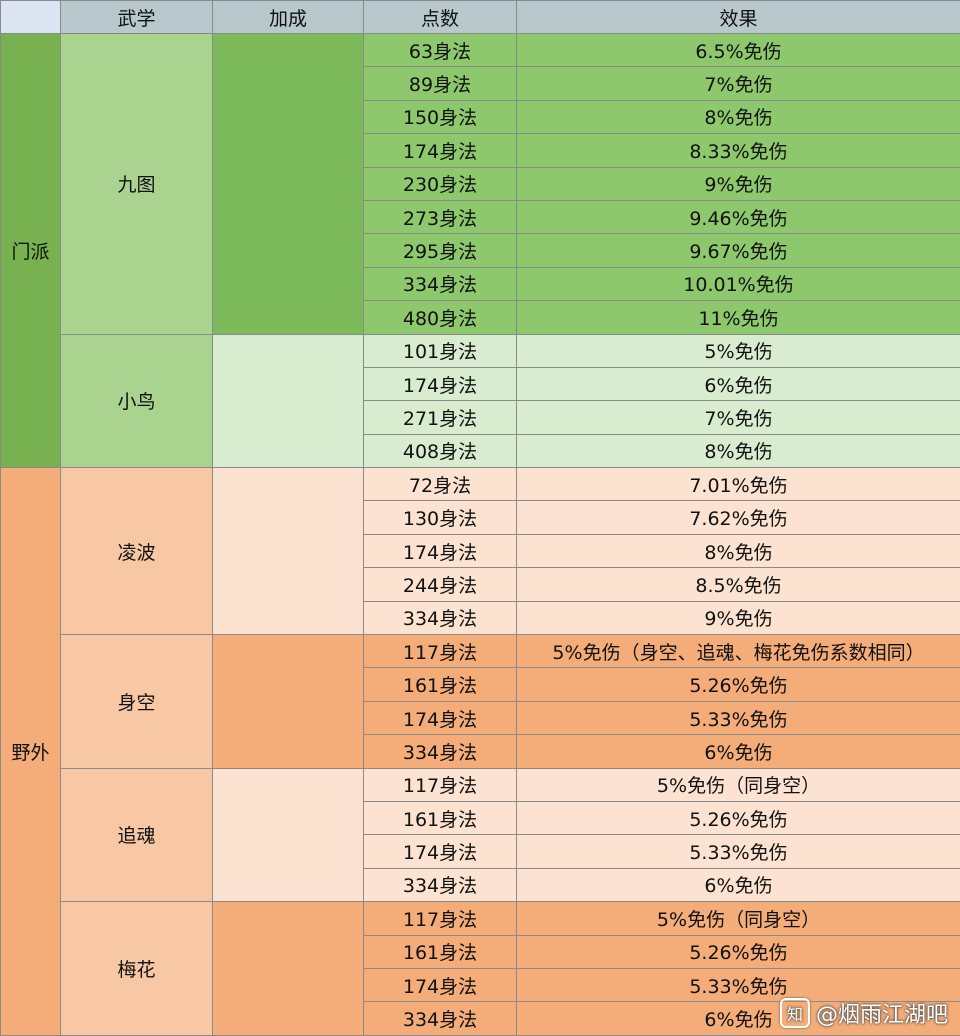  What do you see at coordinates (738, 584) in the screenshot?
I see `effect-cell: 8.5%免伤` at bounding box center [738, 584].